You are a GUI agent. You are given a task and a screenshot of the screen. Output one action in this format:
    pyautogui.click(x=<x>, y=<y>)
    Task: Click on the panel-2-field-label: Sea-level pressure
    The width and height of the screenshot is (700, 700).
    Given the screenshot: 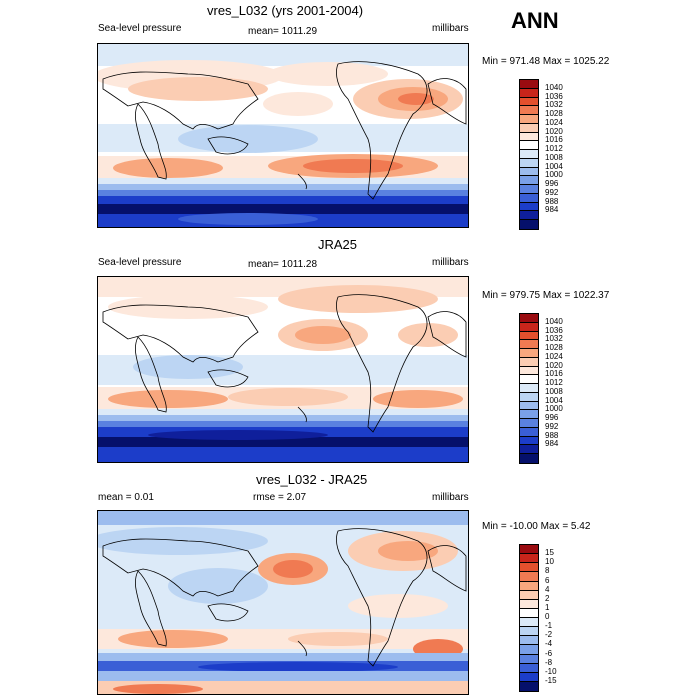 What is the action you would take?
    pyautogui.click(x=140, y=262)
    